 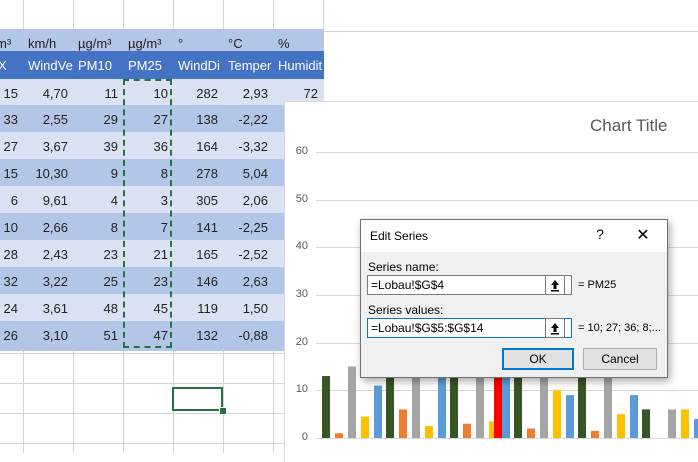 What do you see at coordinates (164, 200) in the screenshot?
I see `table-cell: 3` at bounding box center [164, 200].